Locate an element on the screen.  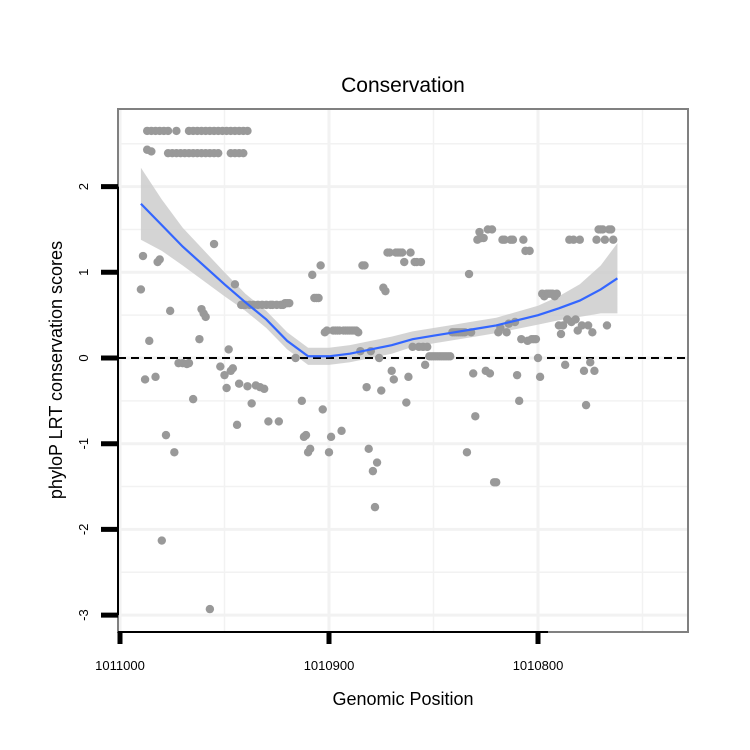
y-axis: -3 -2 -1 0 1 2 is located at coordinates (97, 402).